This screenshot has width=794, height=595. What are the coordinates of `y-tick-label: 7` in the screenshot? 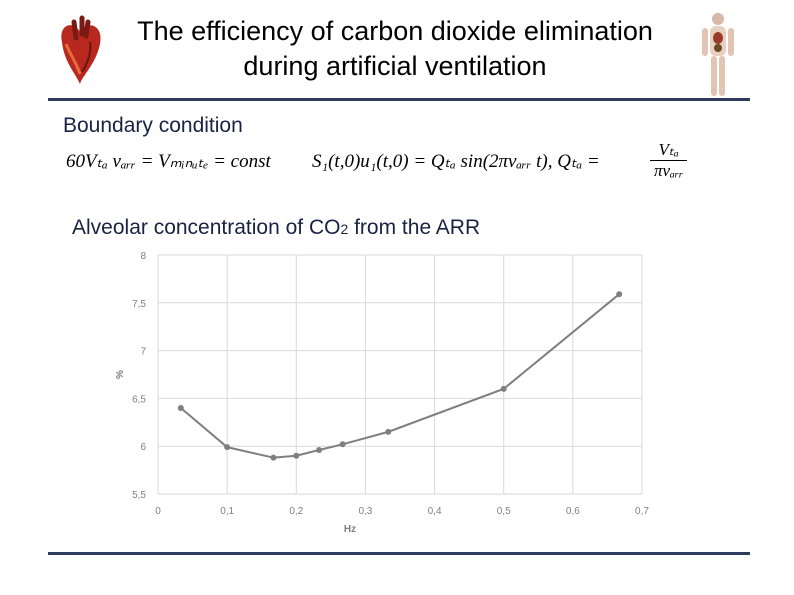 It's located at (143, 352).